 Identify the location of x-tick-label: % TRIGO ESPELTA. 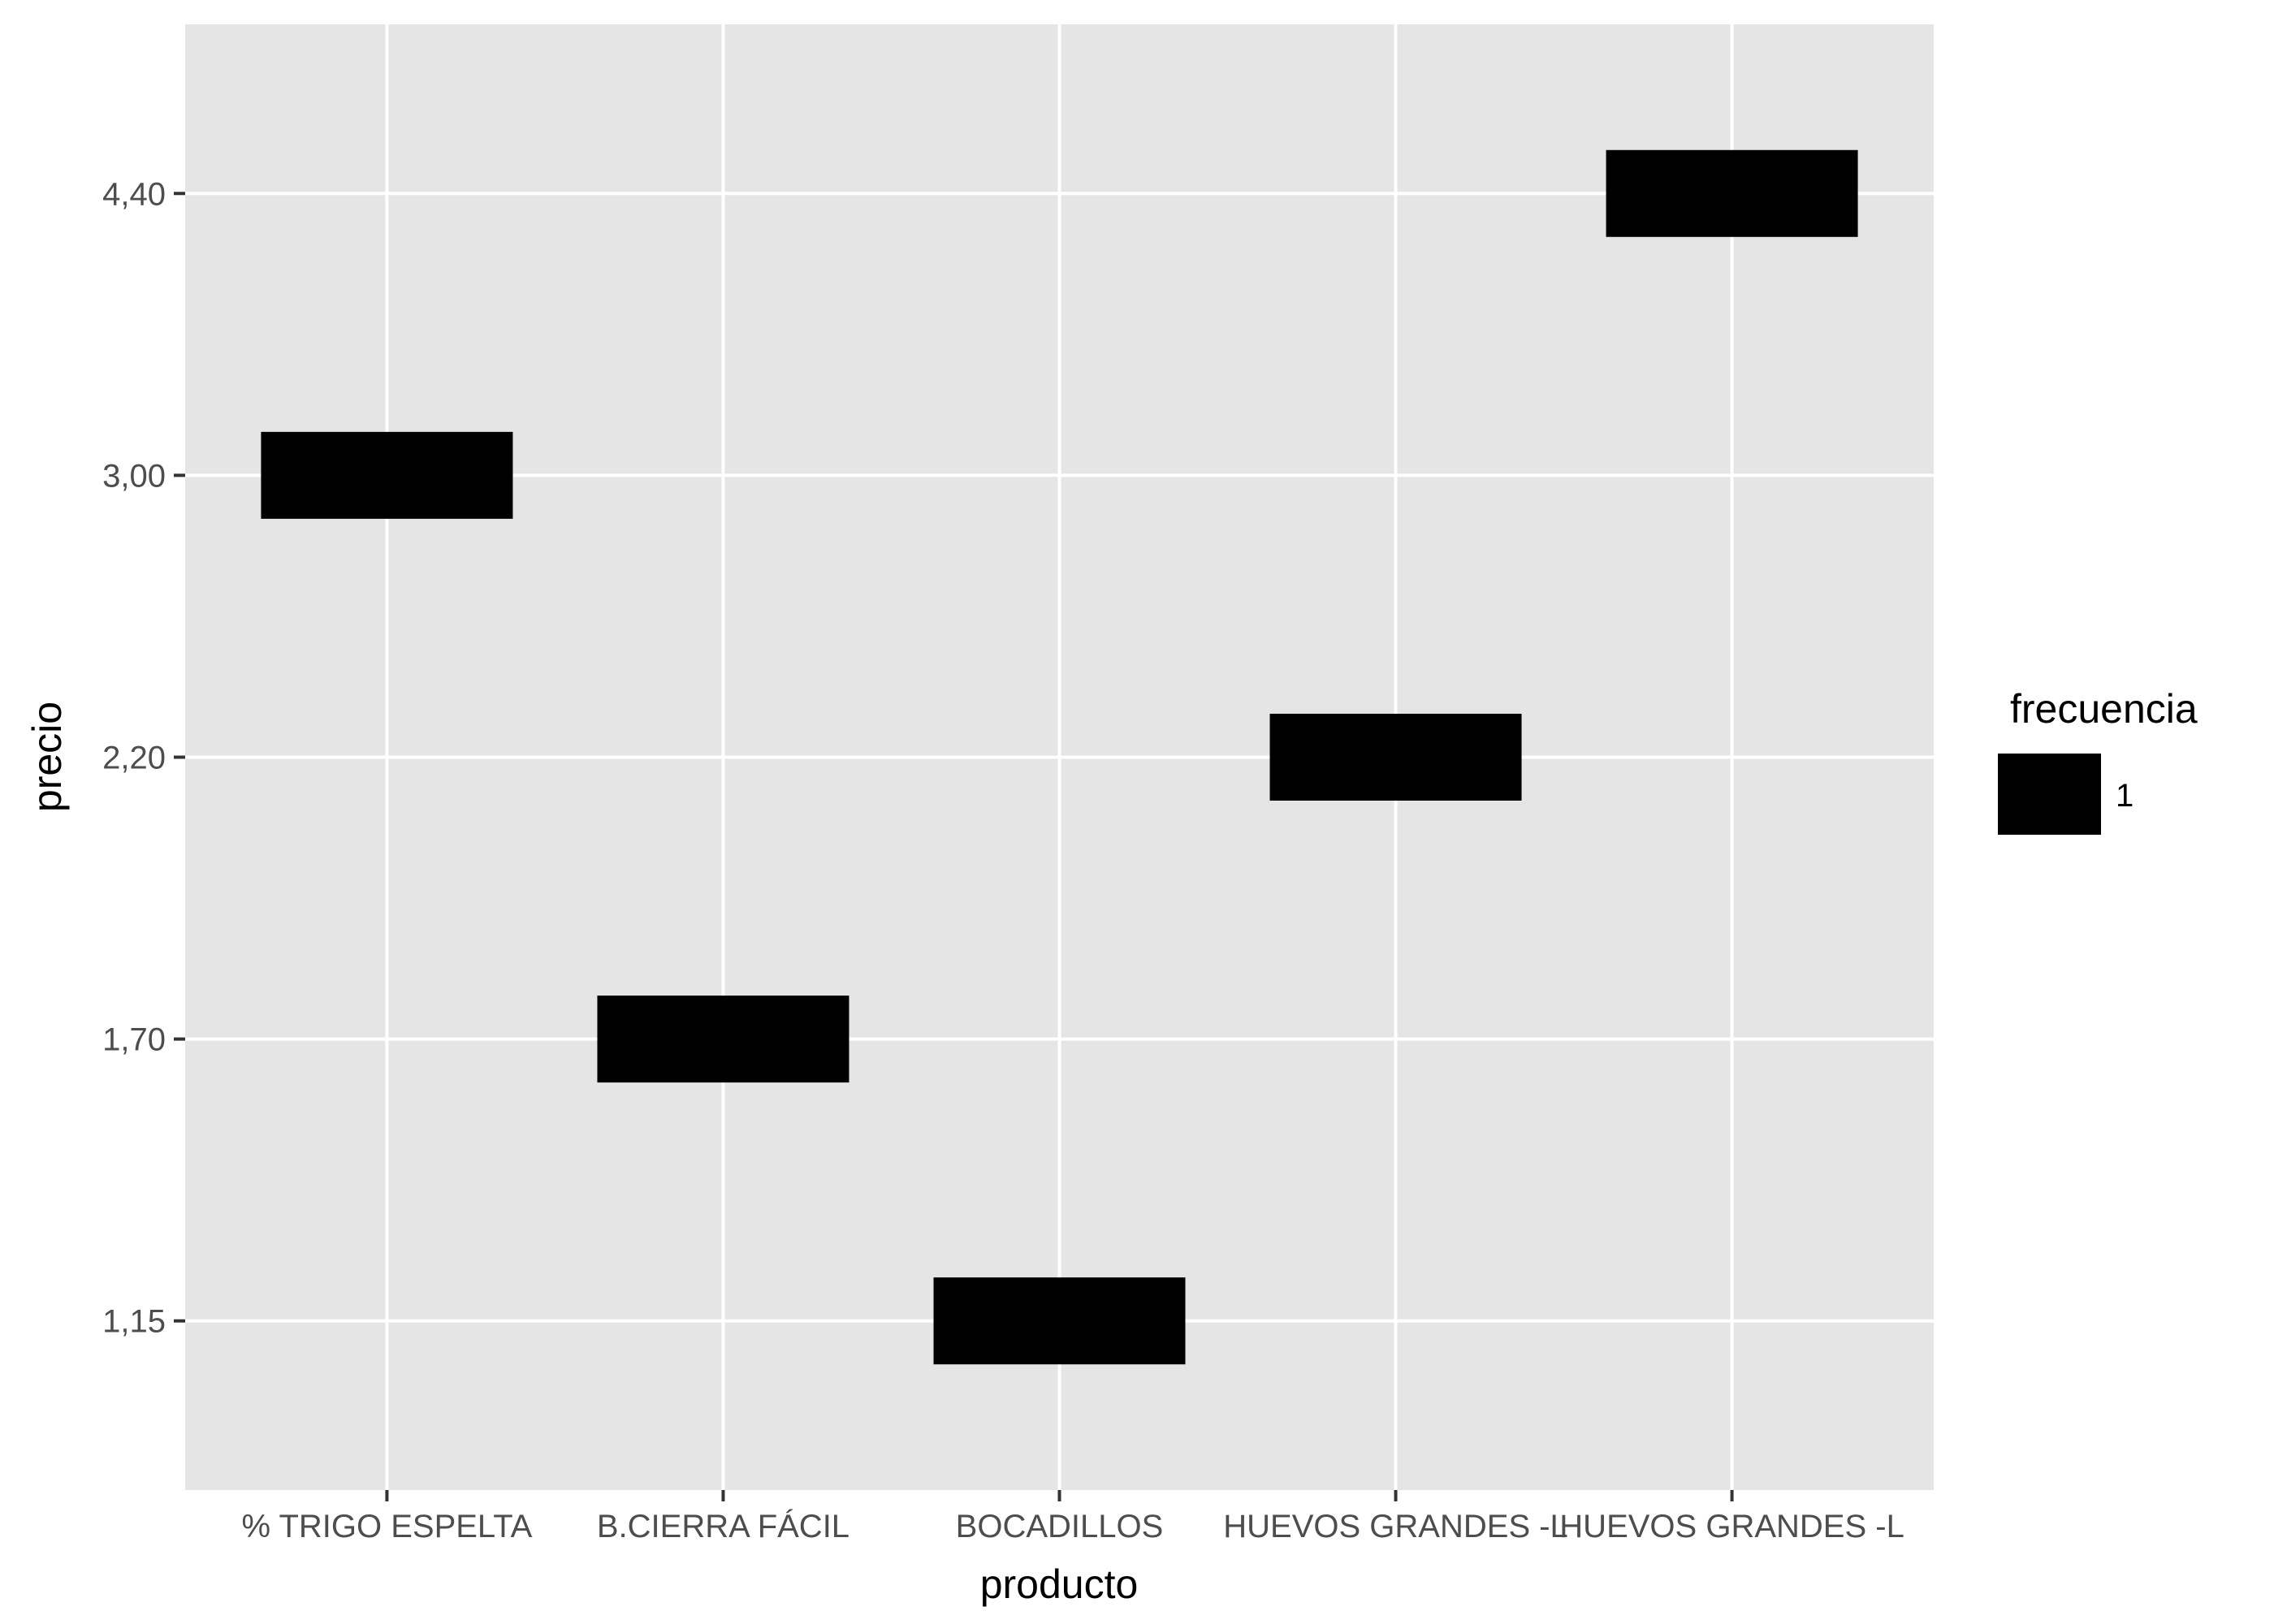
(386, 1527).